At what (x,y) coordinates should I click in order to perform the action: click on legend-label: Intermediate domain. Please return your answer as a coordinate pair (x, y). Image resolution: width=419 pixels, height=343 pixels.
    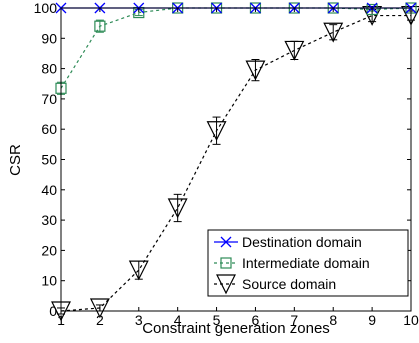
    Looking at the image, I should click on (306, 263).